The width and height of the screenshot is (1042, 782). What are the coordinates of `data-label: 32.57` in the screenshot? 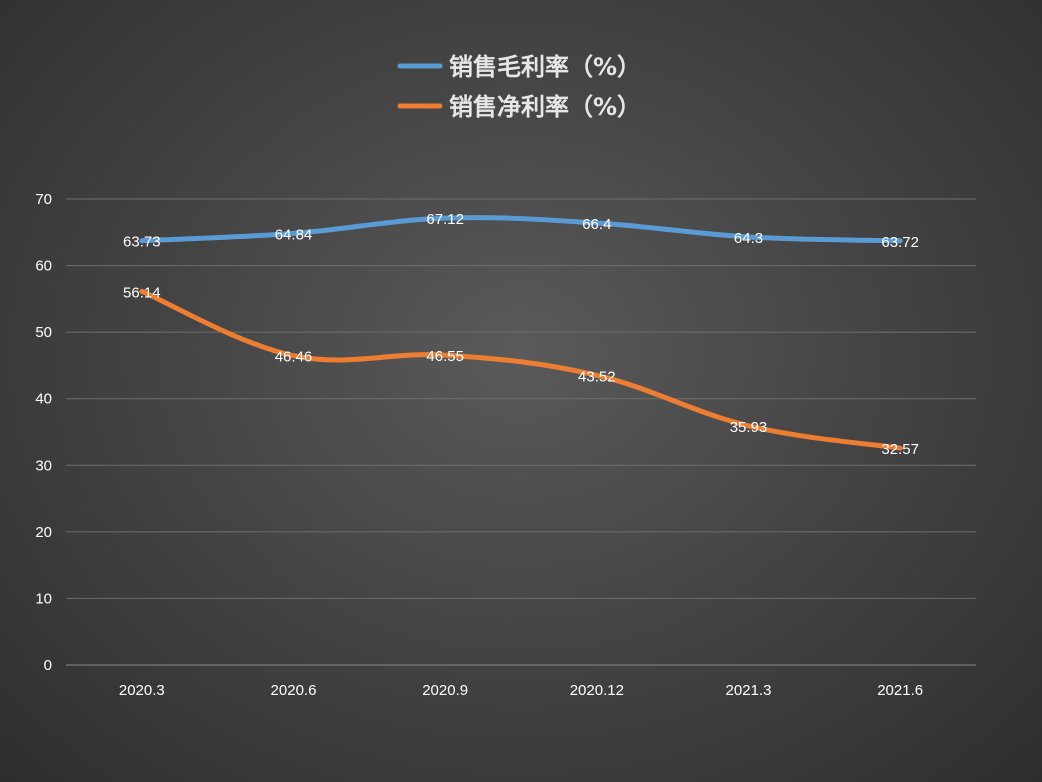 It's located at (900, 449).